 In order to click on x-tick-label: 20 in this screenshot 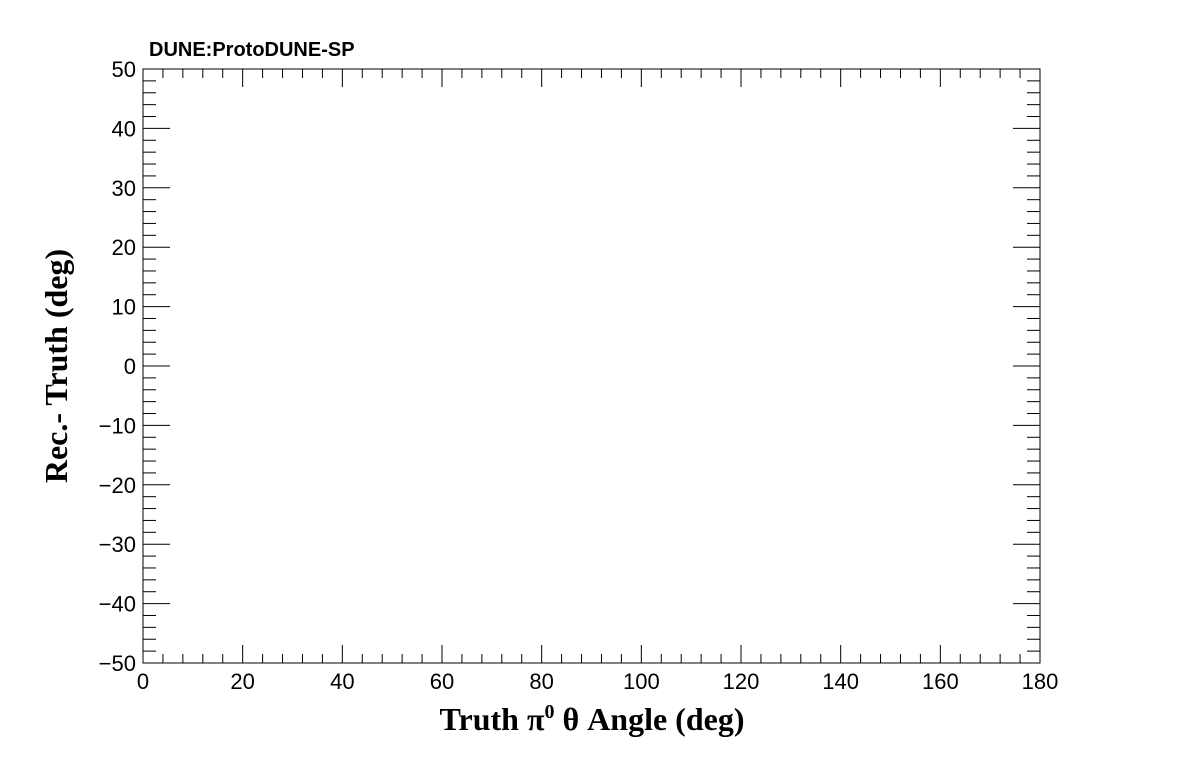, I will do `click(242, 681)`.